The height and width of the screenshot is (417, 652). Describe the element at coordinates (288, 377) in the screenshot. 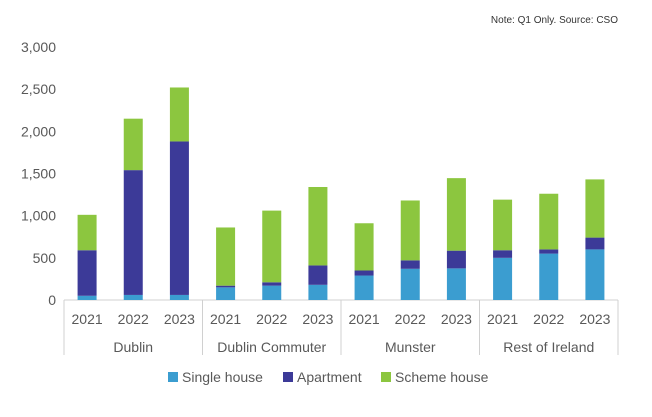

I see `legend-swatch-apartment` at that location.